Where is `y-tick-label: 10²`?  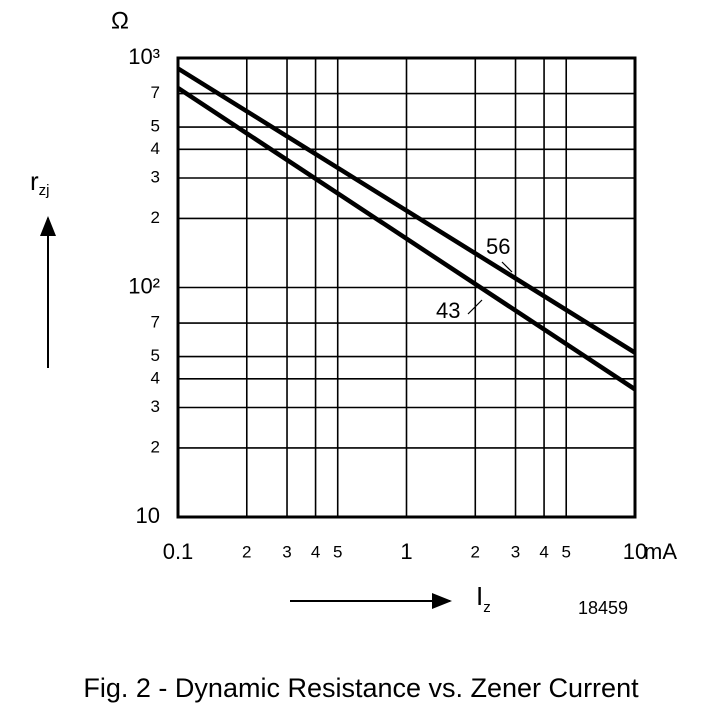
y-tick-label: 10² is located at coordinates (144, 285).